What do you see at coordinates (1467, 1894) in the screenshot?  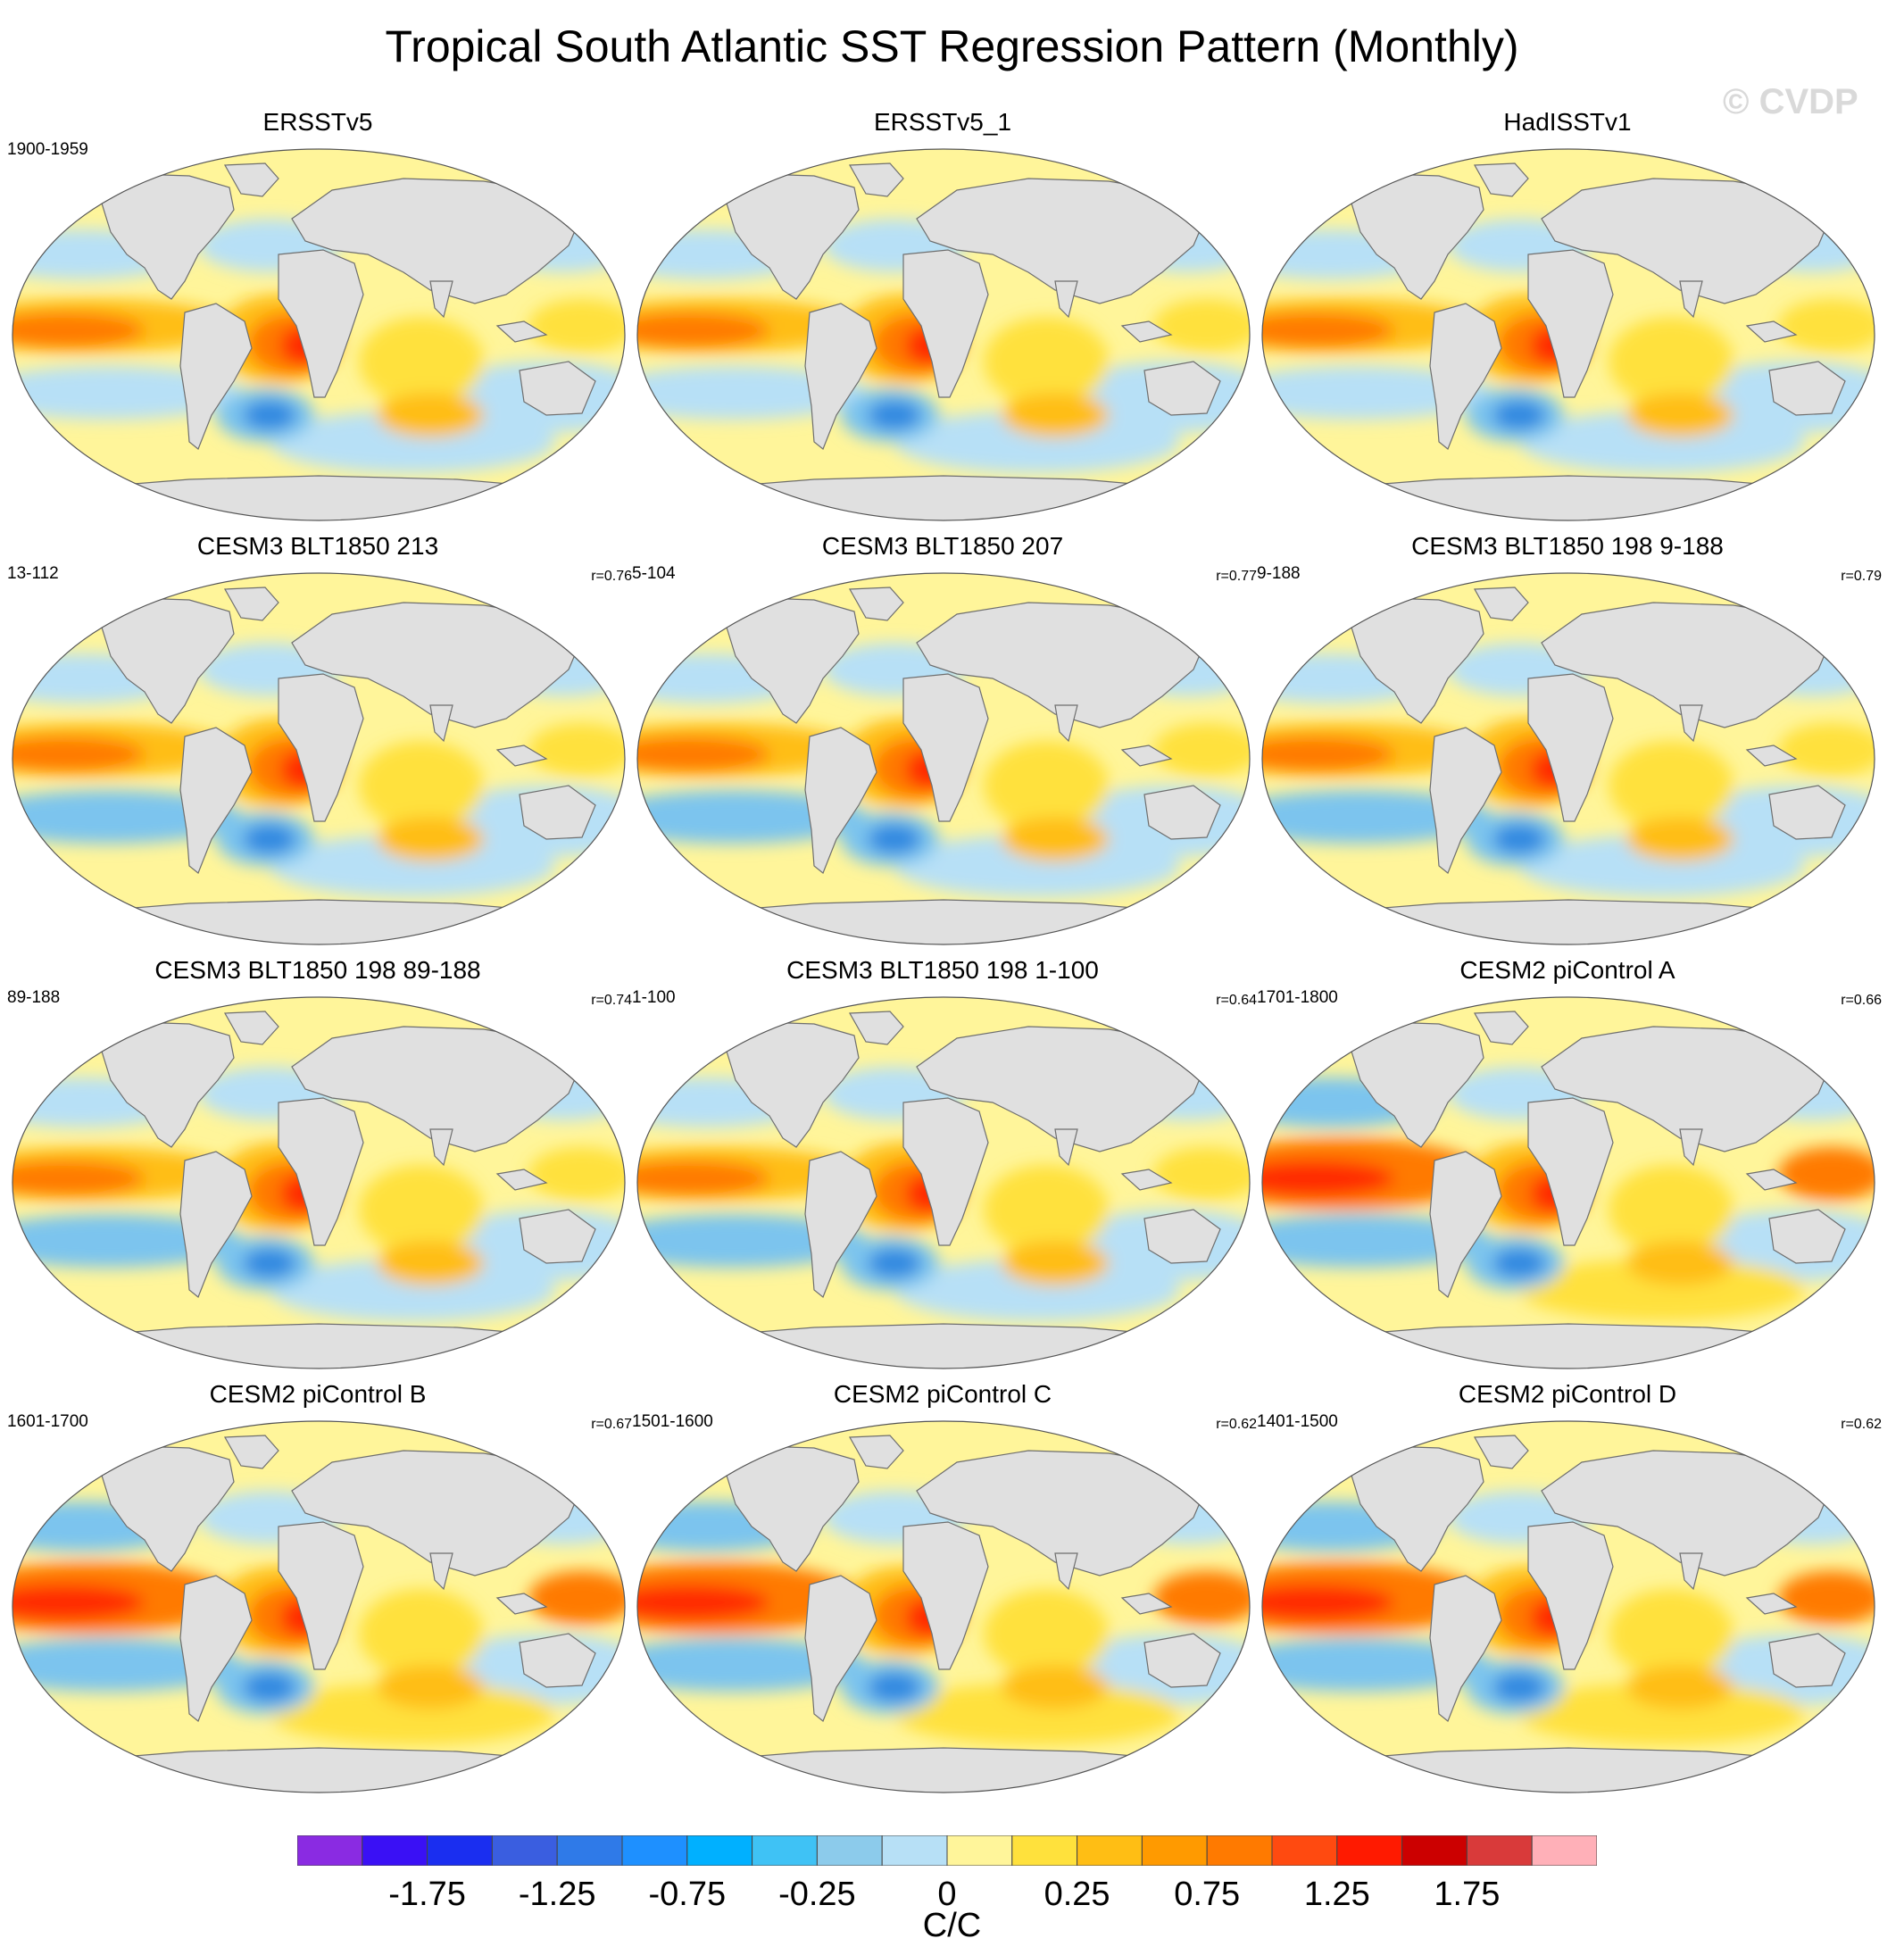 I see `colorbar-tick-label: 1.75` at bounding box center [1467, 1894].